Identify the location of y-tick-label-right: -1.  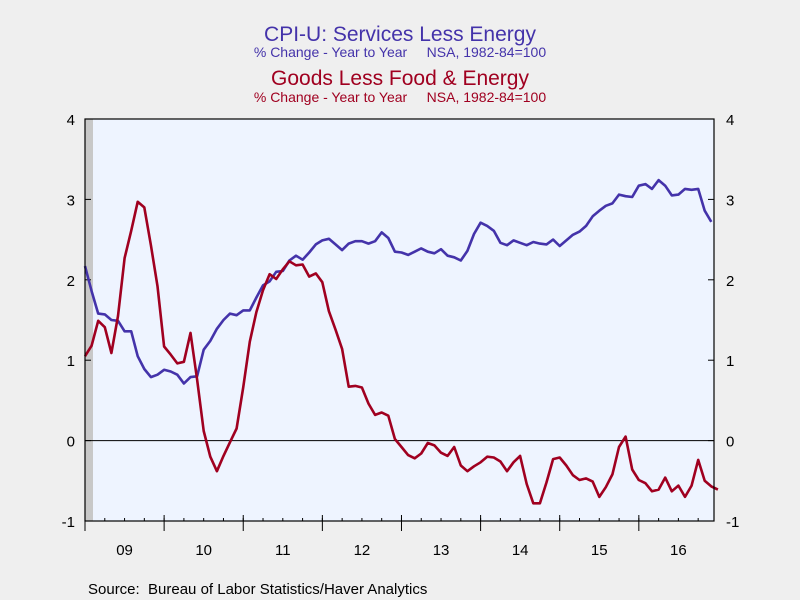
(732, 522).